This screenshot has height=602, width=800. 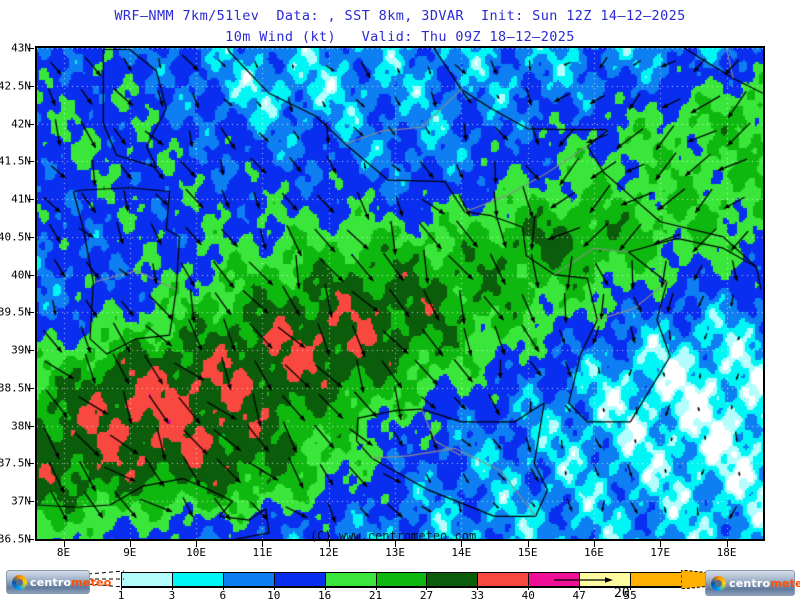 I want to click on wind-vector-reference-label: 20, so click(x=622, y=593).